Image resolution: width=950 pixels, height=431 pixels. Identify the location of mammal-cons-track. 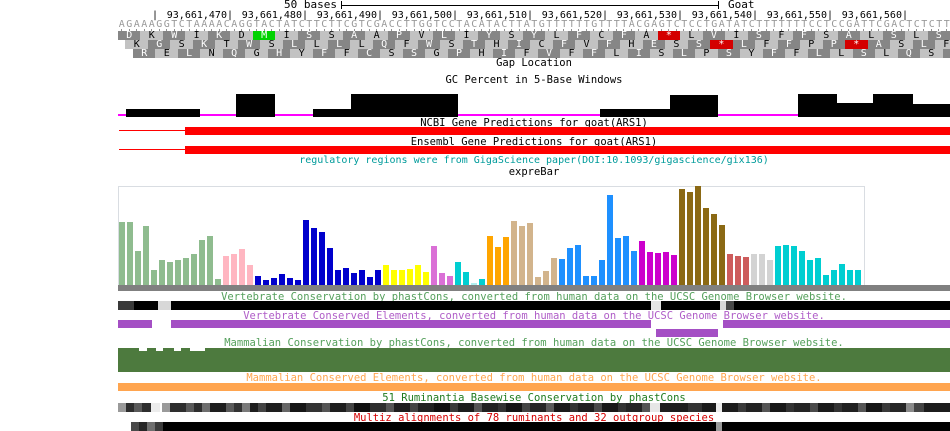
(534, 360).